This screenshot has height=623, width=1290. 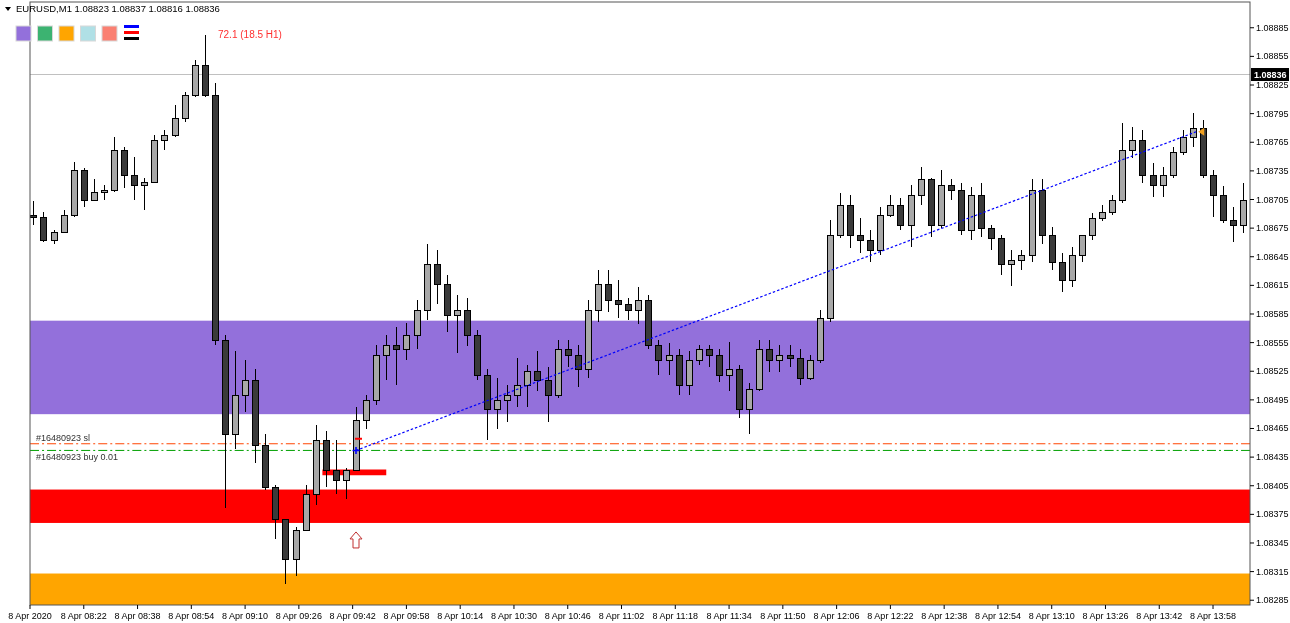 What do you see at coordinates (836, 616) in the screenshot?
I see `x-tick-label: 8 Apr 12:06` at bounding box center [836, 616].